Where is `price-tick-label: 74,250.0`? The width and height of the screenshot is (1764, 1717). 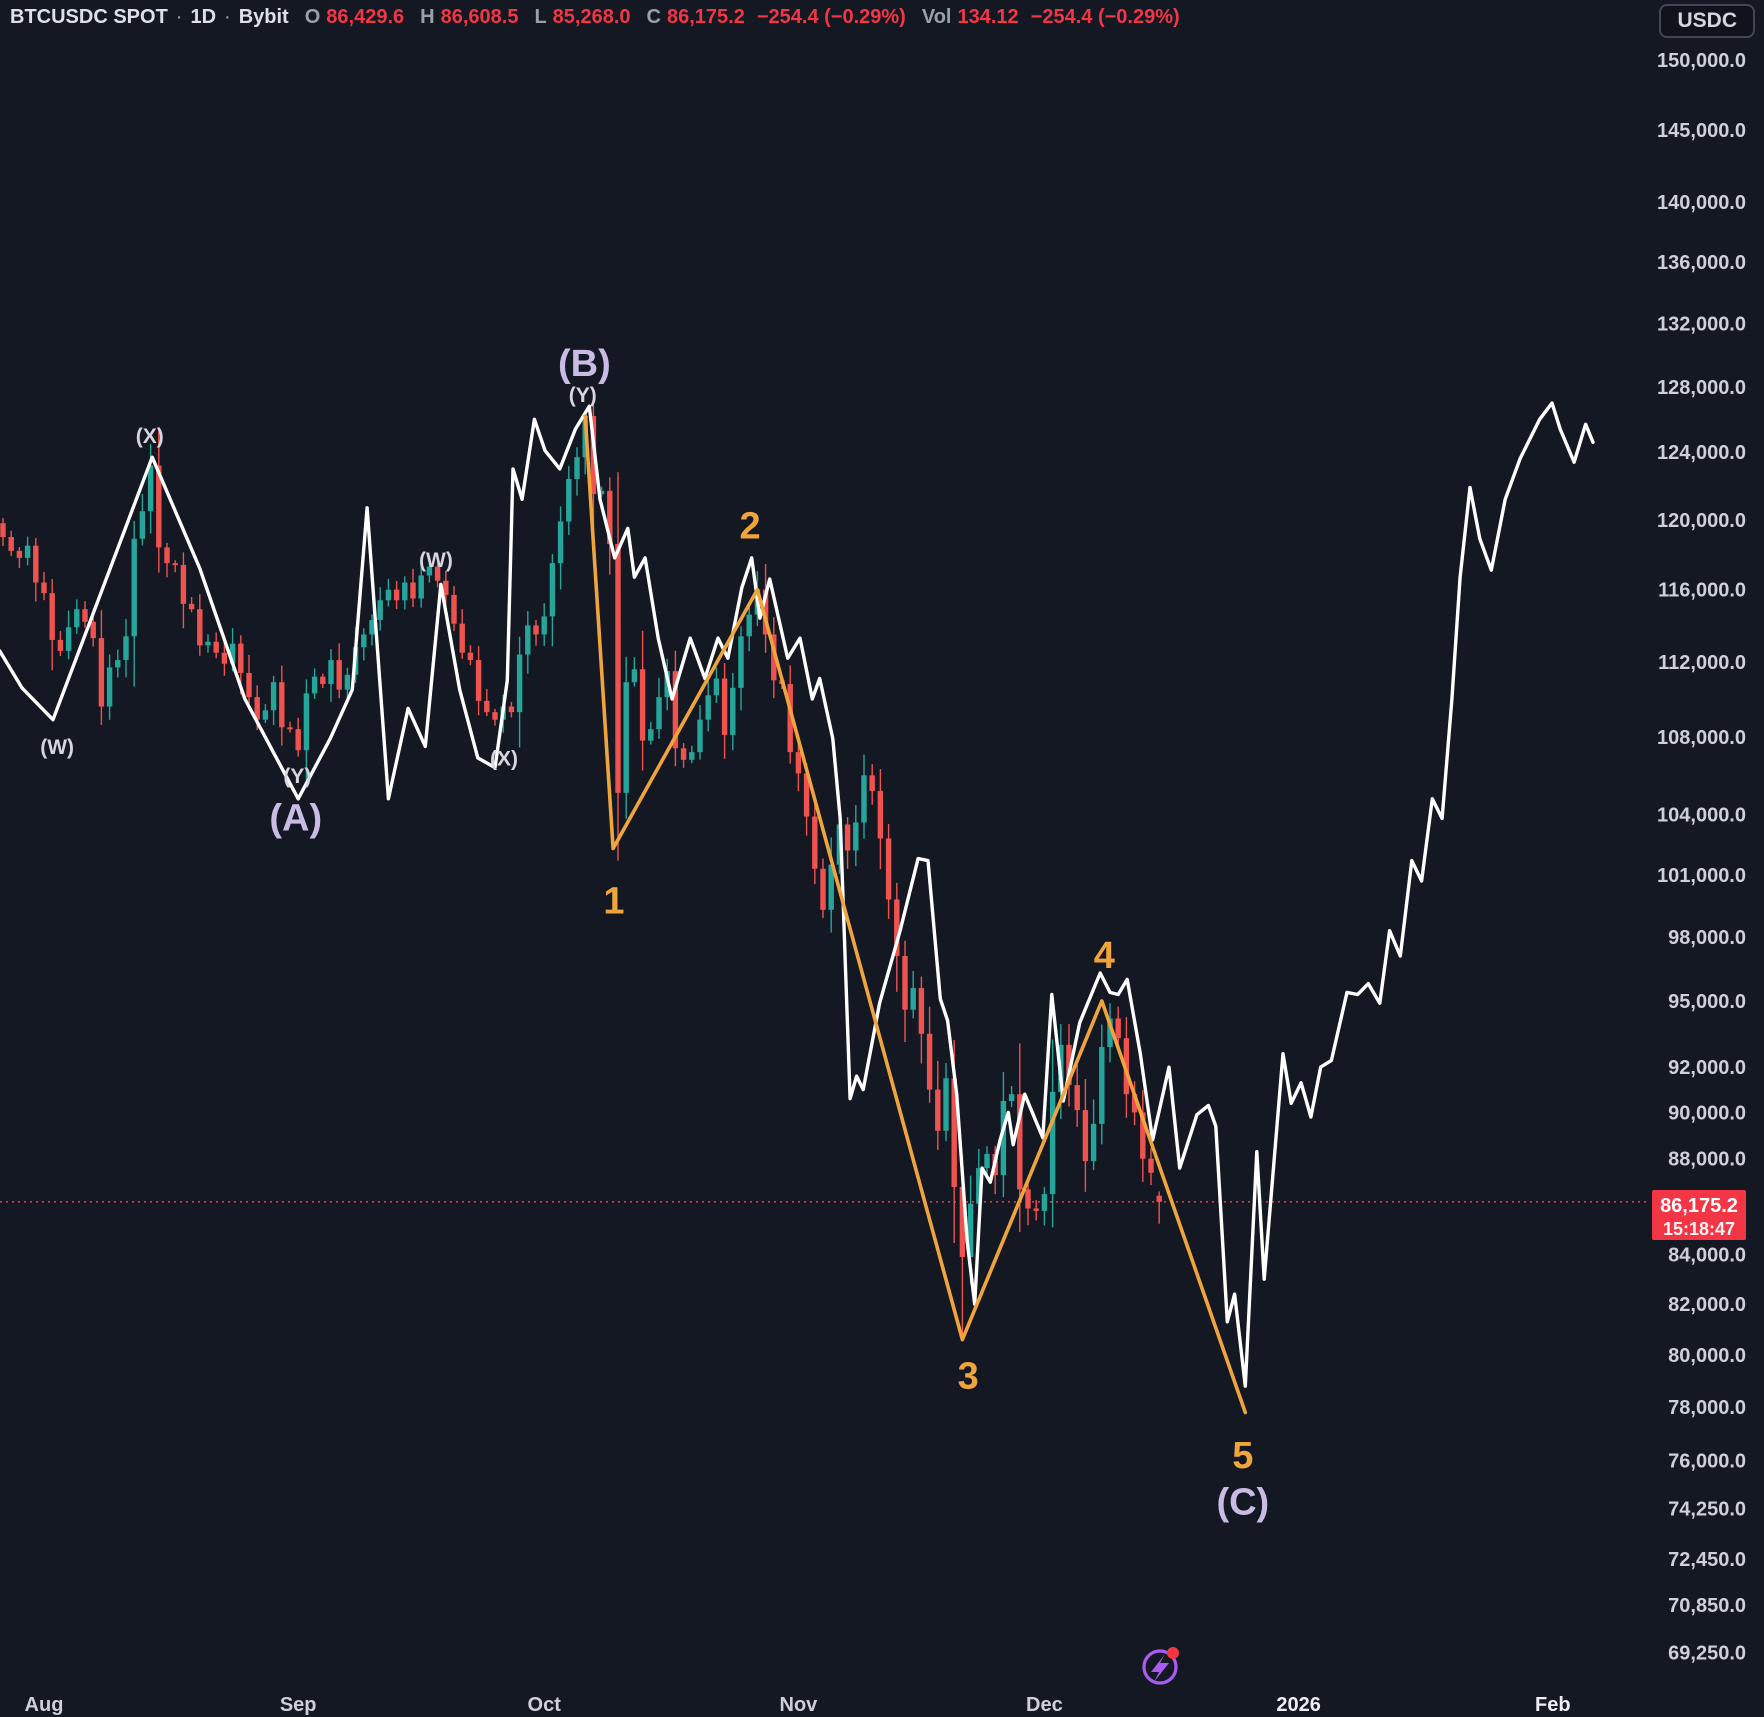 price-tick-label: 74,250.0 is located at coordinates (1707, 1510).